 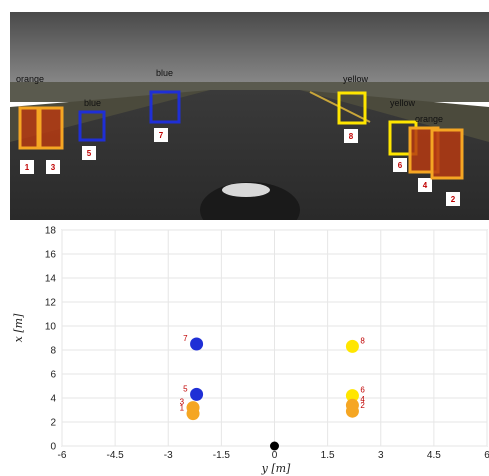 I want to click on y-tick-label: 16, so click(x=51, y=255).